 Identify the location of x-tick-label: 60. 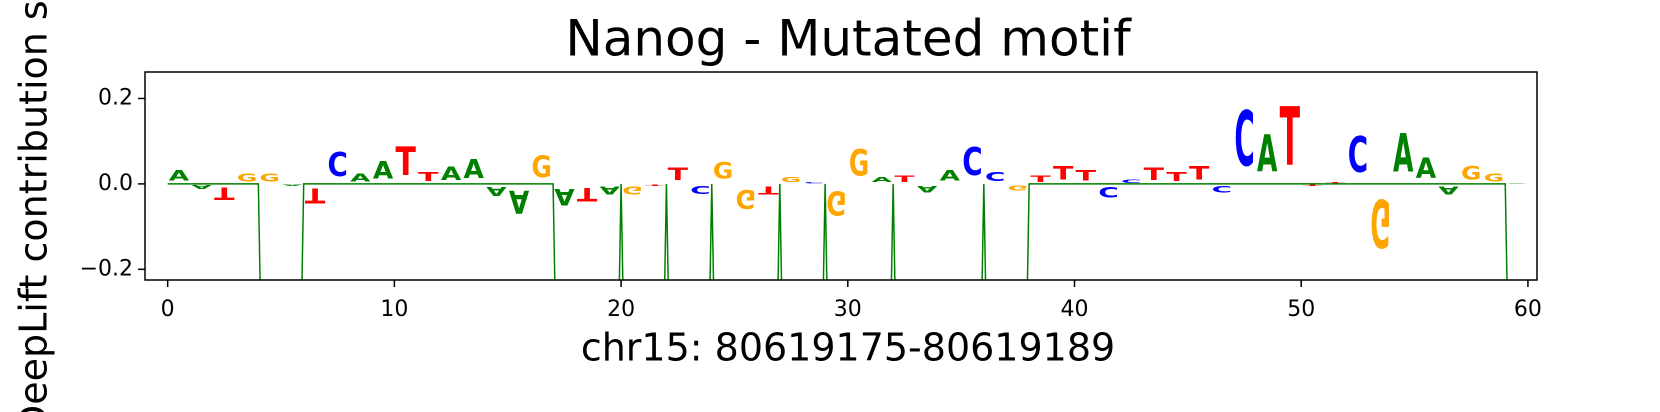
(1528, 309).